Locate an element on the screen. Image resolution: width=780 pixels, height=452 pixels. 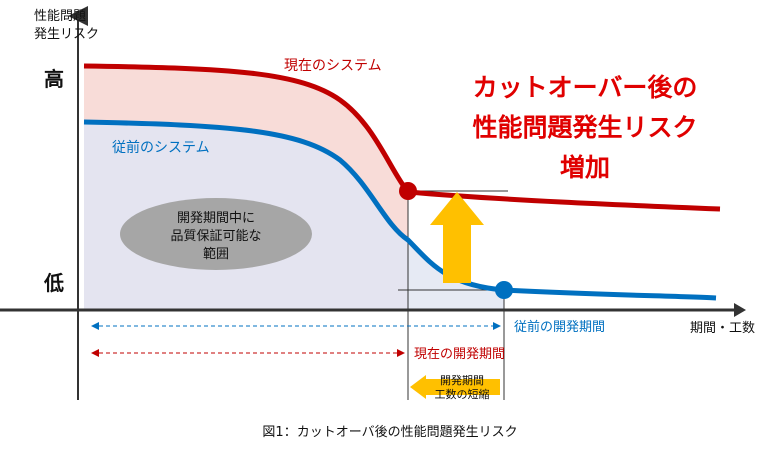
current-point is located at coordinates (408, 191).